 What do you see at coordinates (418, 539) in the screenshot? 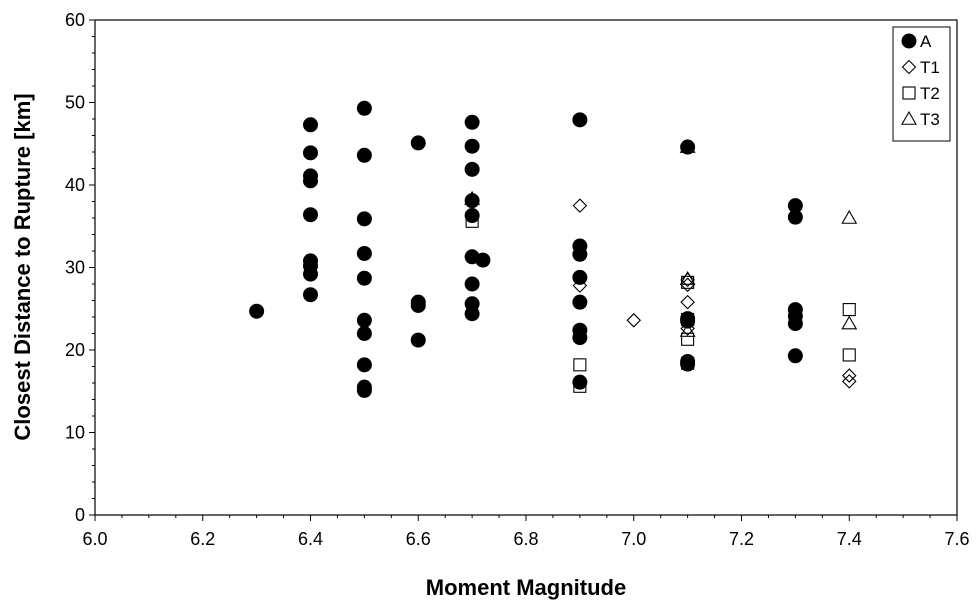
I see `x-tick-label: 6.6` at bounding box center [418, 539].